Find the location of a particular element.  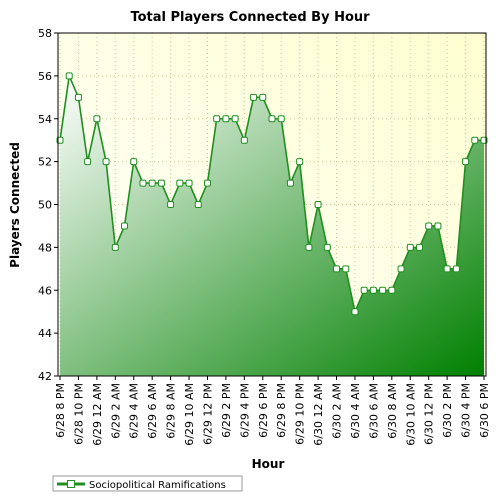

x-tick-label-9: 6/29 2 PM is located at coordinates (226, 410).